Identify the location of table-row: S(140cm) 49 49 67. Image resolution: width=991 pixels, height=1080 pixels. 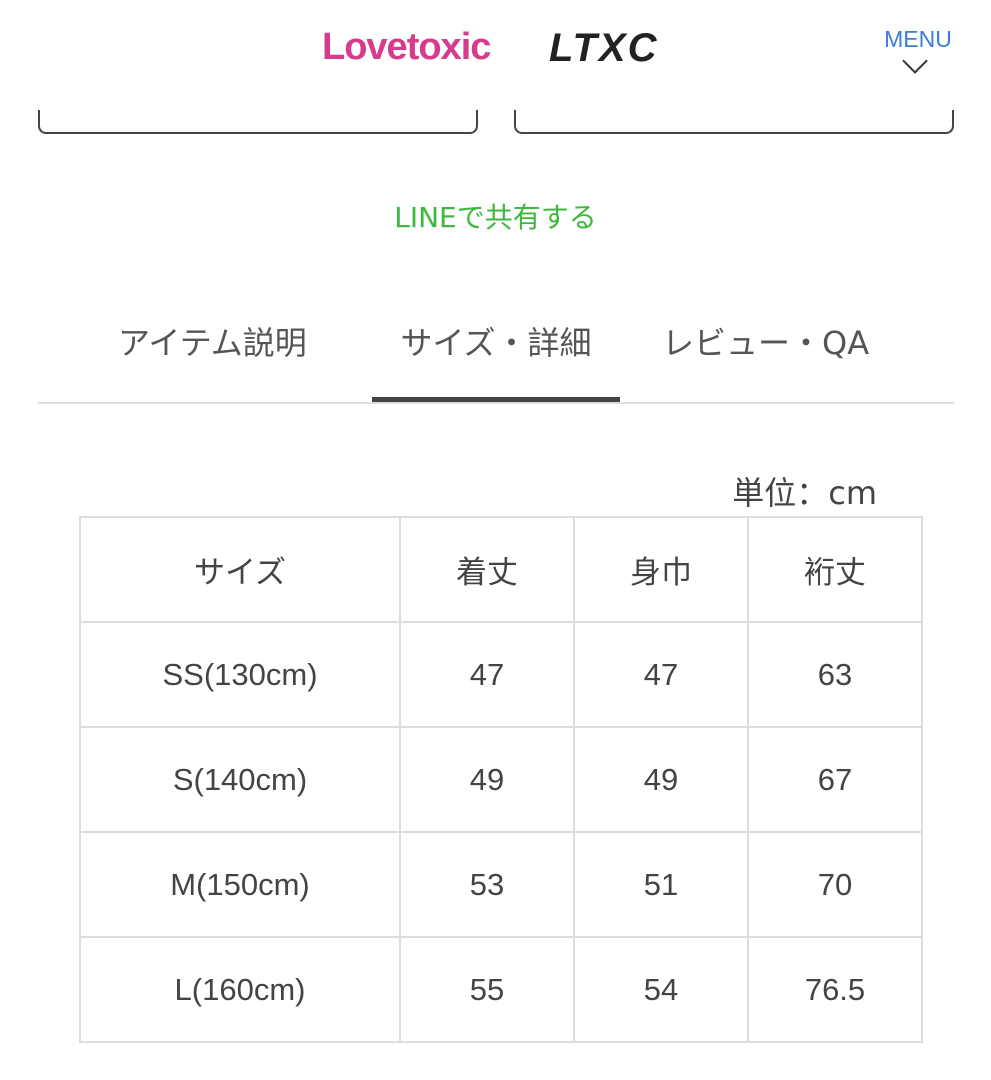
(501, 779).